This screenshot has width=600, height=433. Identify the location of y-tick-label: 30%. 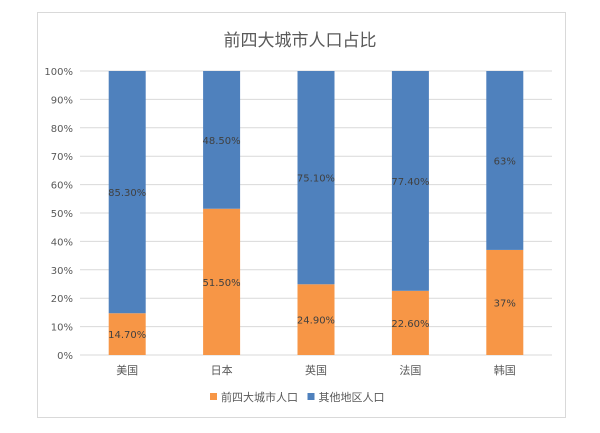
(62, 271).